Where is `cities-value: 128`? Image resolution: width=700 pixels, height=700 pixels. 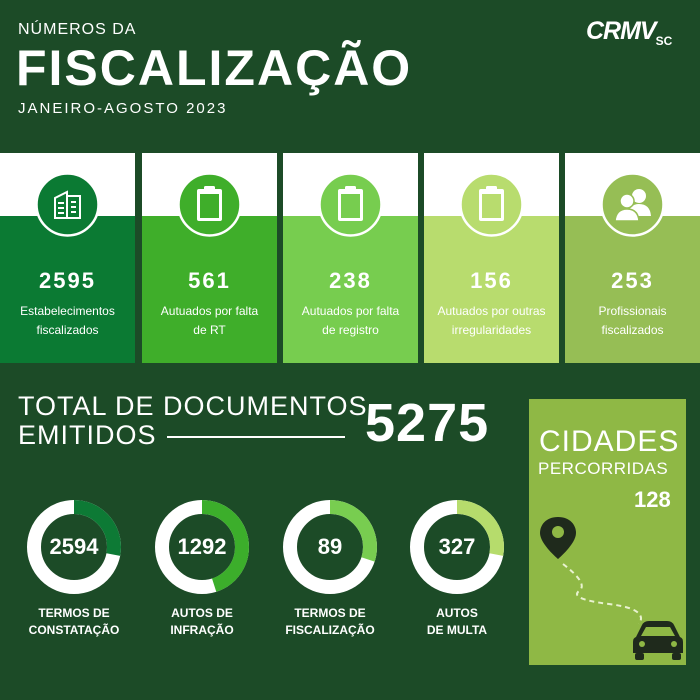 cities-value: 128 is located at coordinates (652, 499).